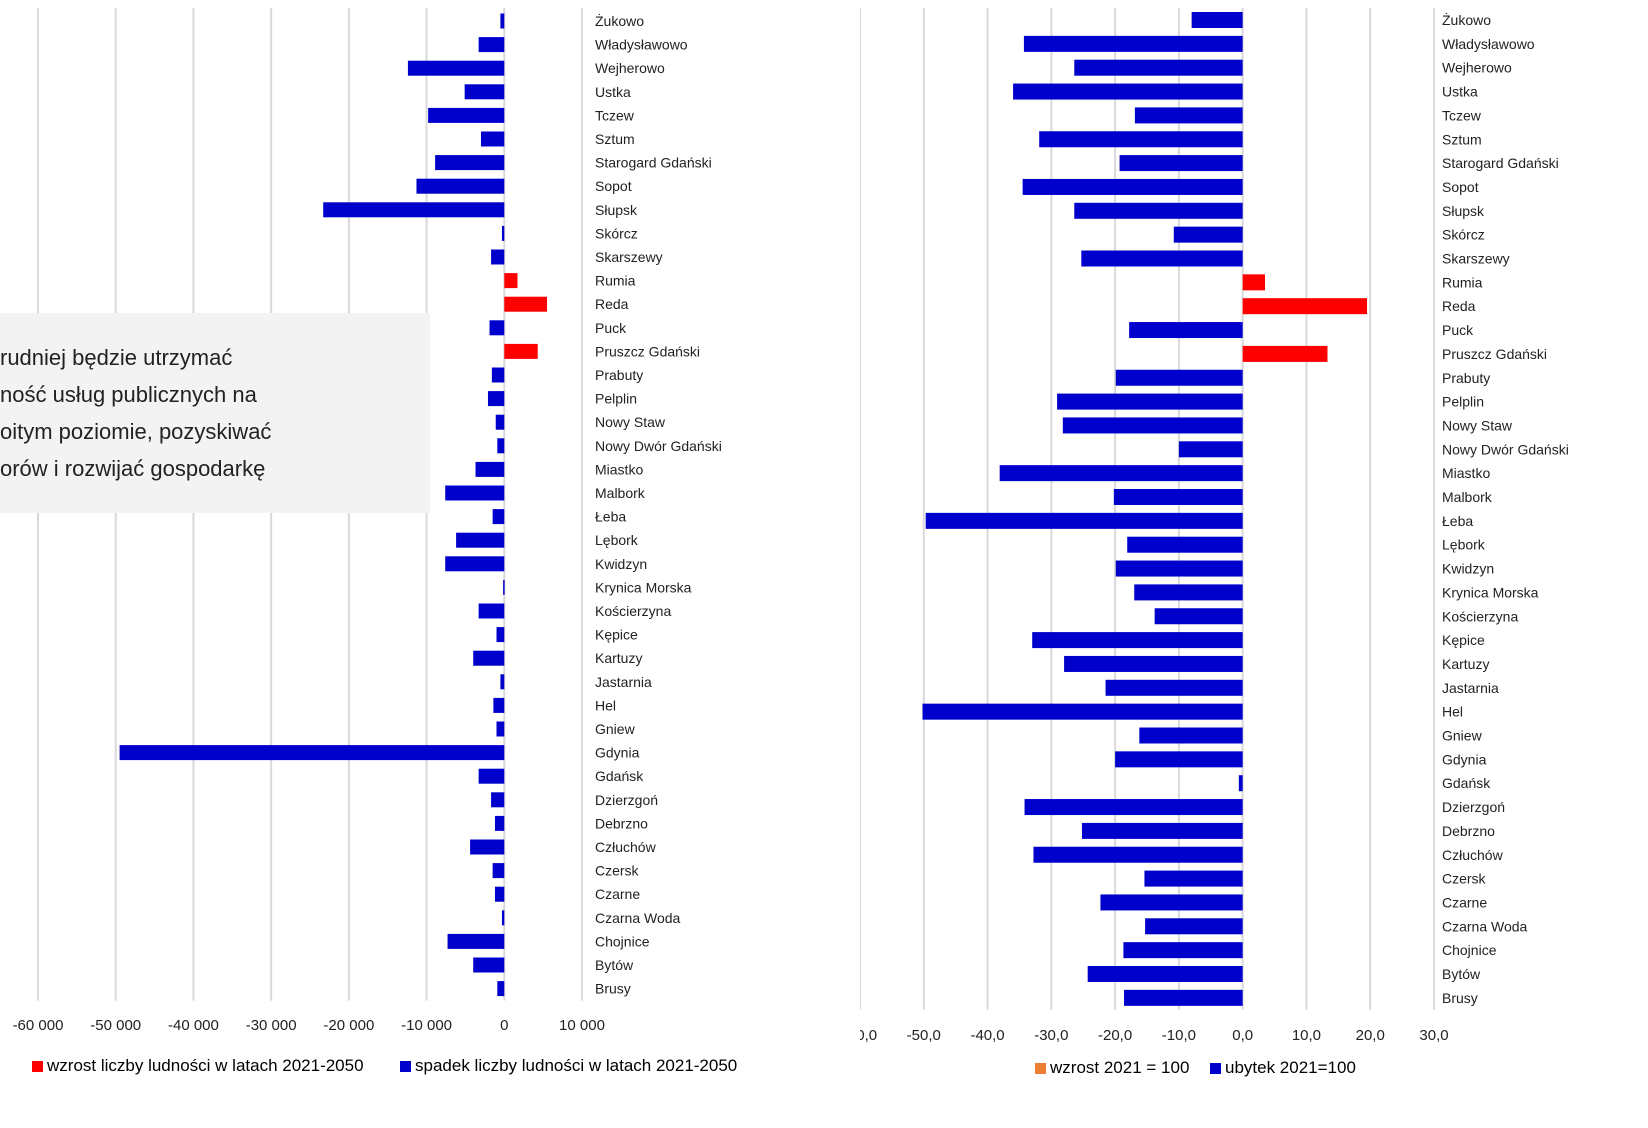  Describe the element at coordinates (1051, 1035) in the screenshot. I see `right-x-tick-label: -30,0` at that location.